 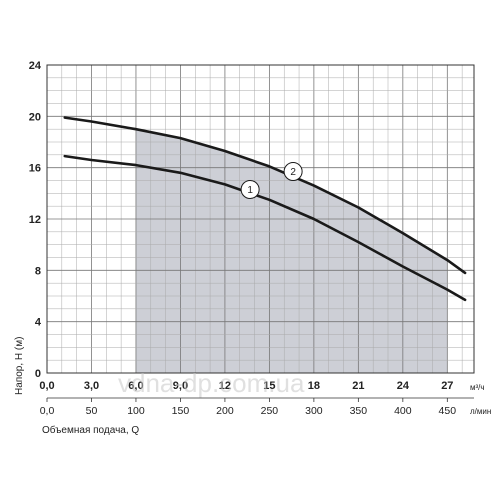 What do you see at coordinates (91, 386) in the screenshot?
I see `x-tick-top-label: 3,0` at bounding box center [91, 386].